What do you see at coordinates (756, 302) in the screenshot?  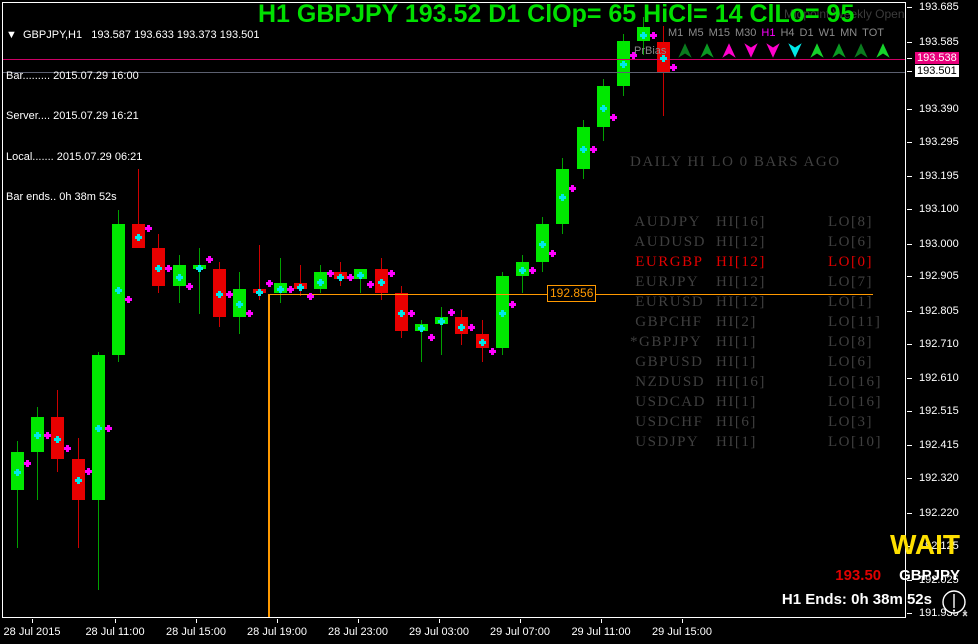 I see `table-row: EURUSD HI[12] LO[1]` at bounding box center [756, 302].